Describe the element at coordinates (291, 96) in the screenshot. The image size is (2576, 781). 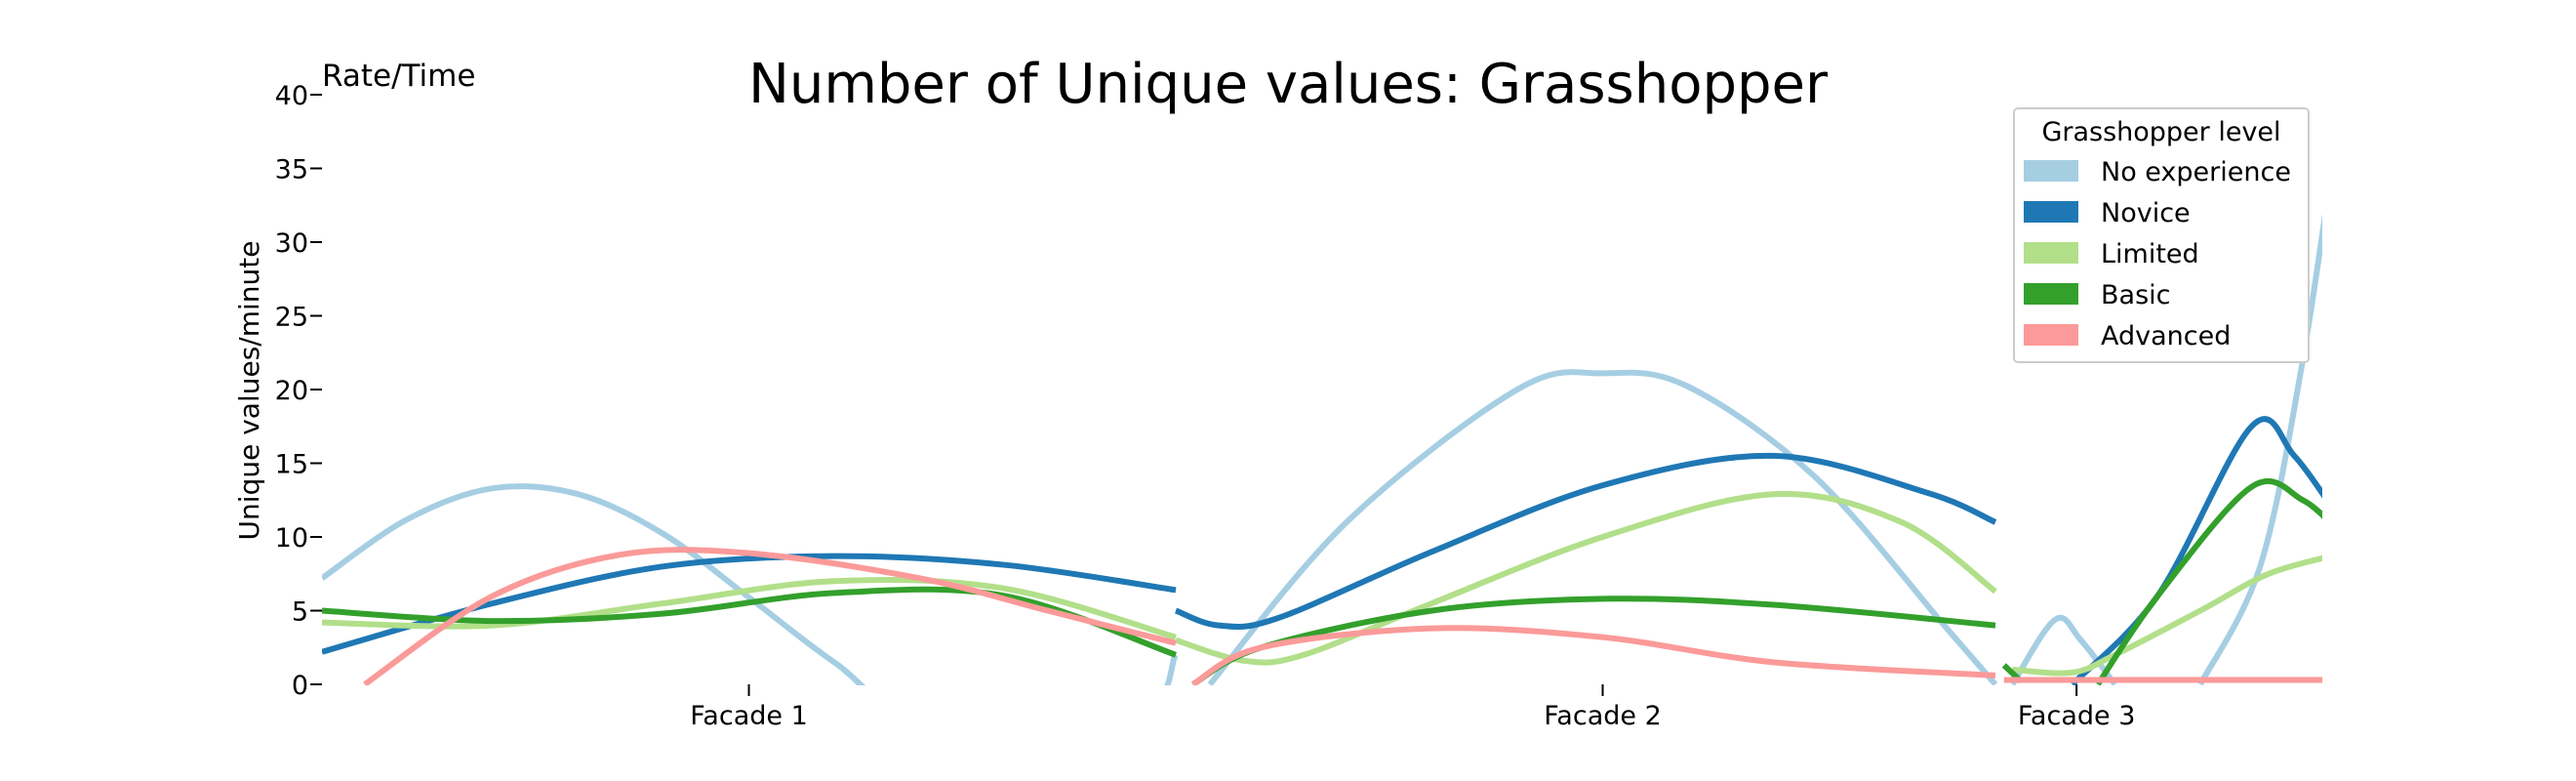
I see `y-tick-label: 40` at that location.